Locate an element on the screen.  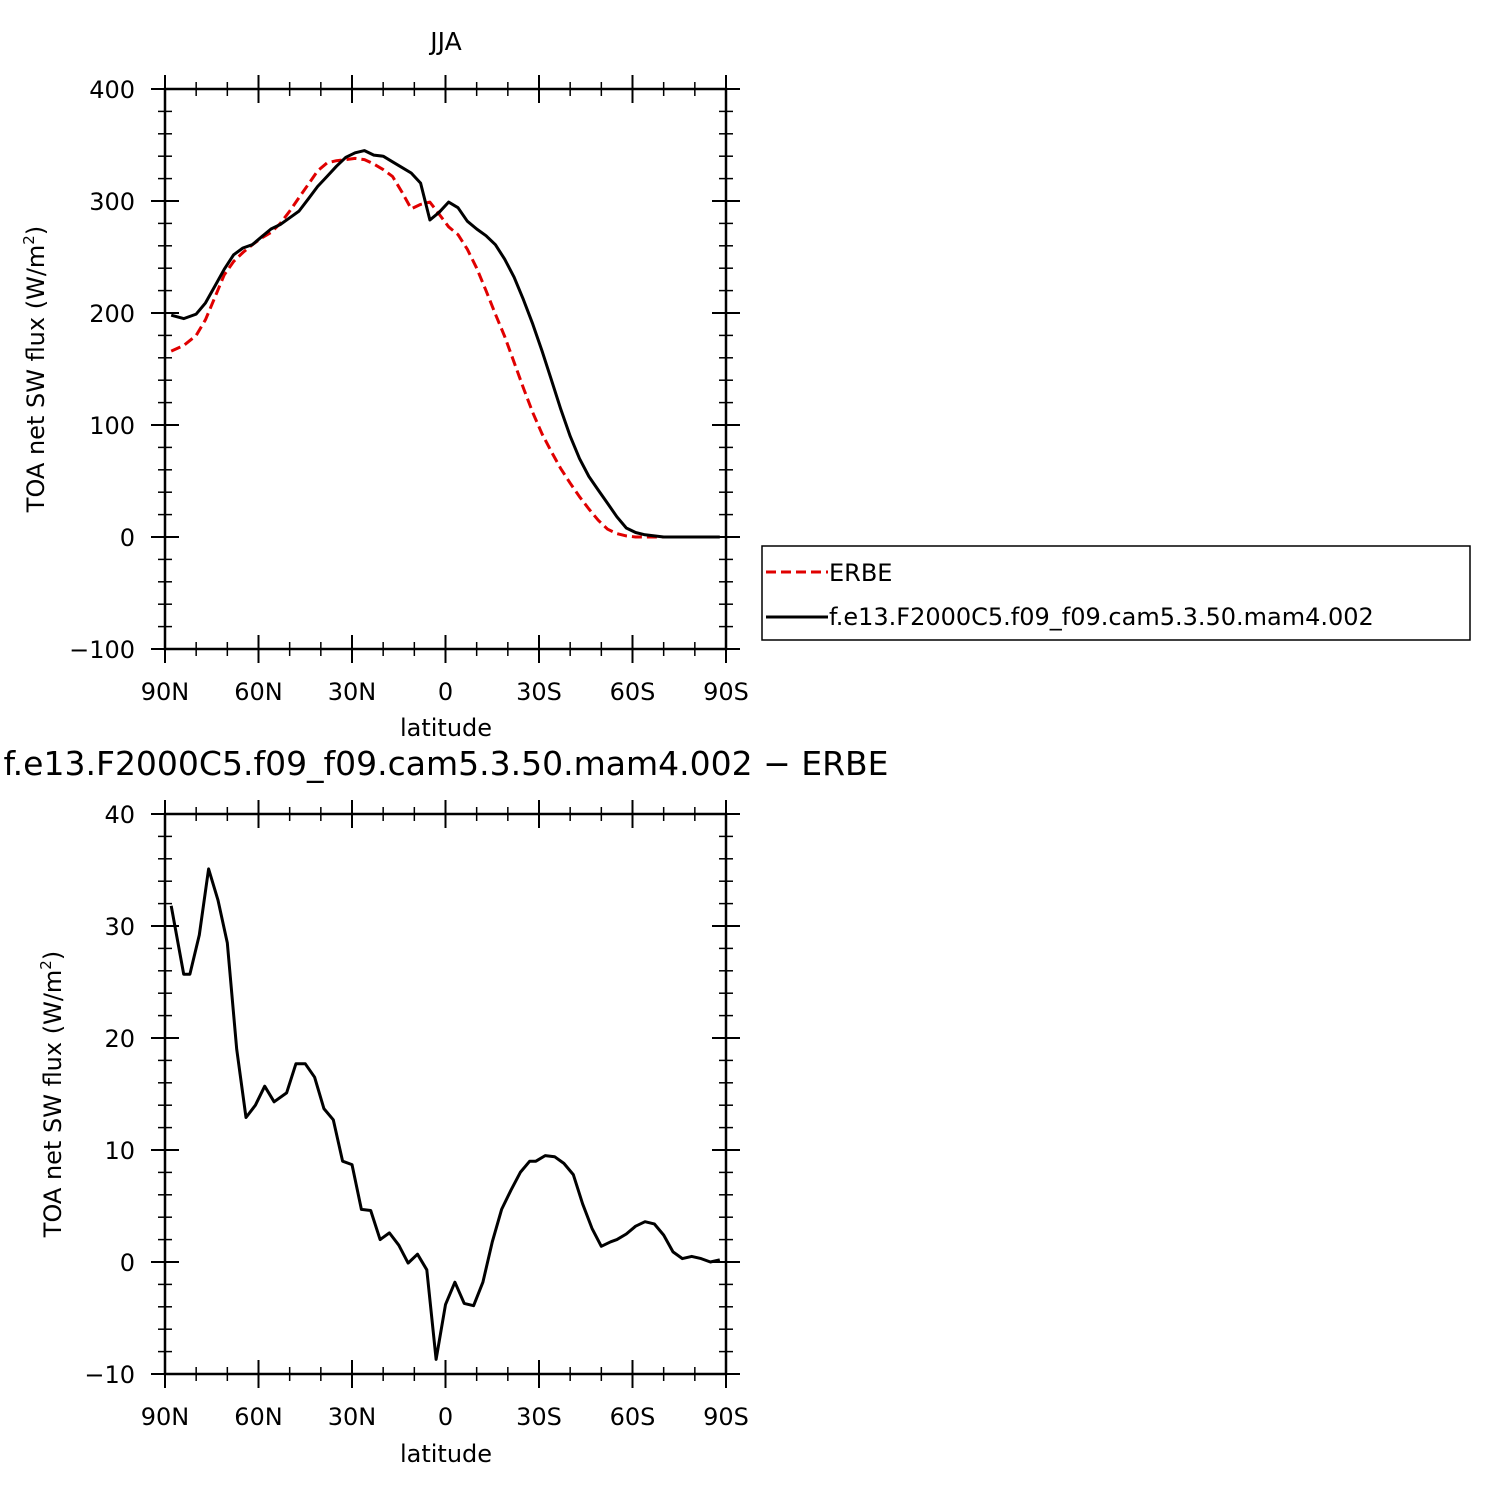
bottom-y-tick-label: −10 is located at coordinates (109, 1375).